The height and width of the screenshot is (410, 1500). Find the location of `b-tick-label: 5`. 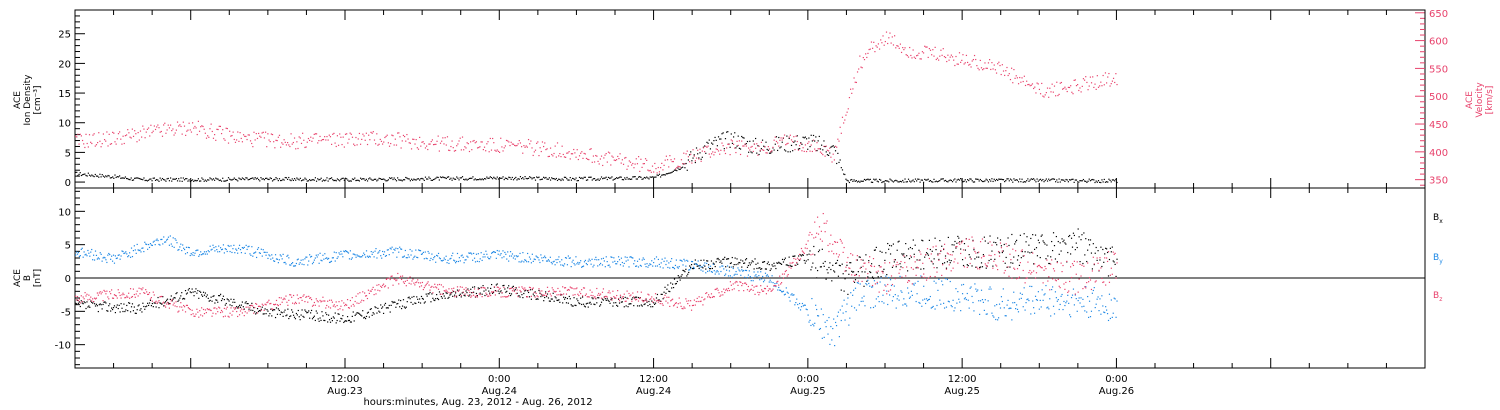

b-tick-label: 5 is located at coordinates (68, 246).